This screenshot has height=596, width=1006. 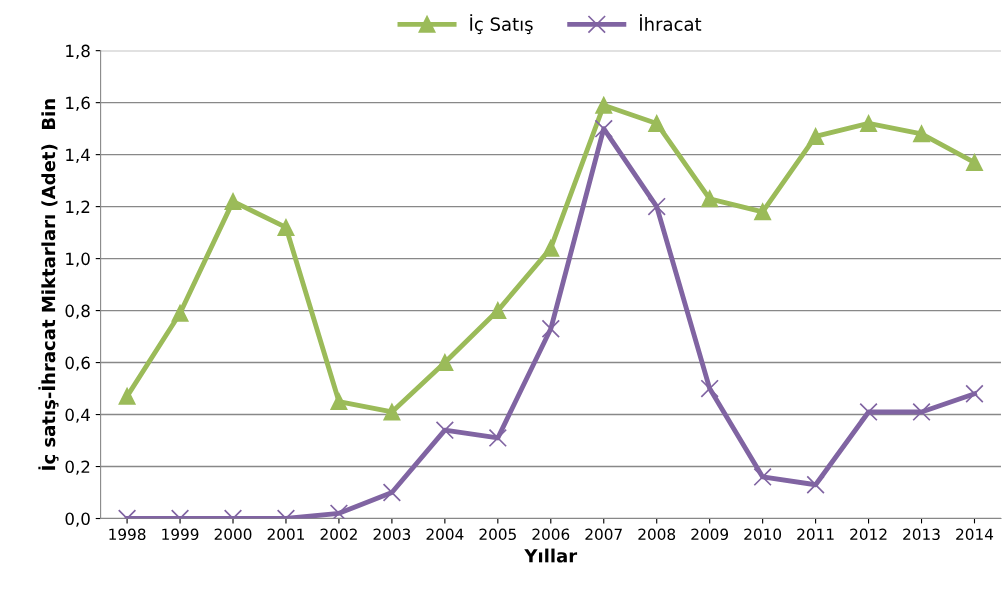 I want to click on x-axis-title: Yıllar, so click(x=551, y=555).